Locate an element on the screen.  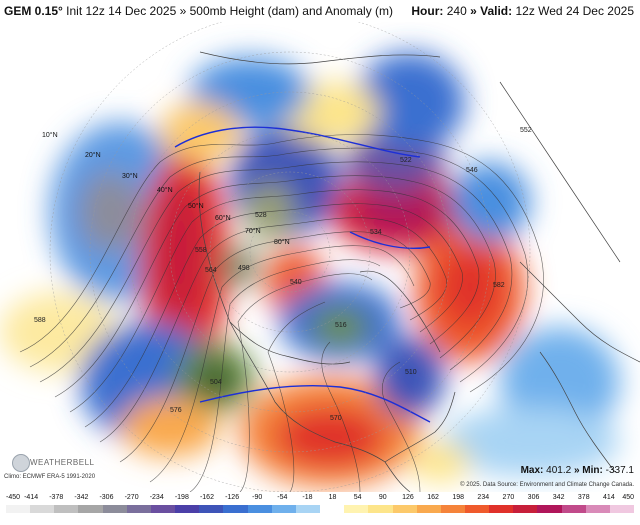
weatherbell-logo: WEATHERBELL is located at coordinates (53, 462).